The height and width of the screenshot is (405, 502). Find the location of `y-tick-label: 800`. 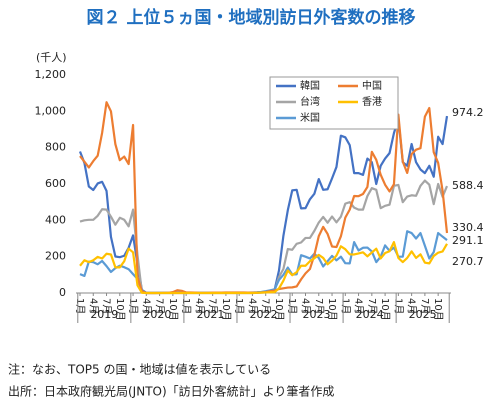

y-tick-label: 800 is located at coordinates (55, 147).